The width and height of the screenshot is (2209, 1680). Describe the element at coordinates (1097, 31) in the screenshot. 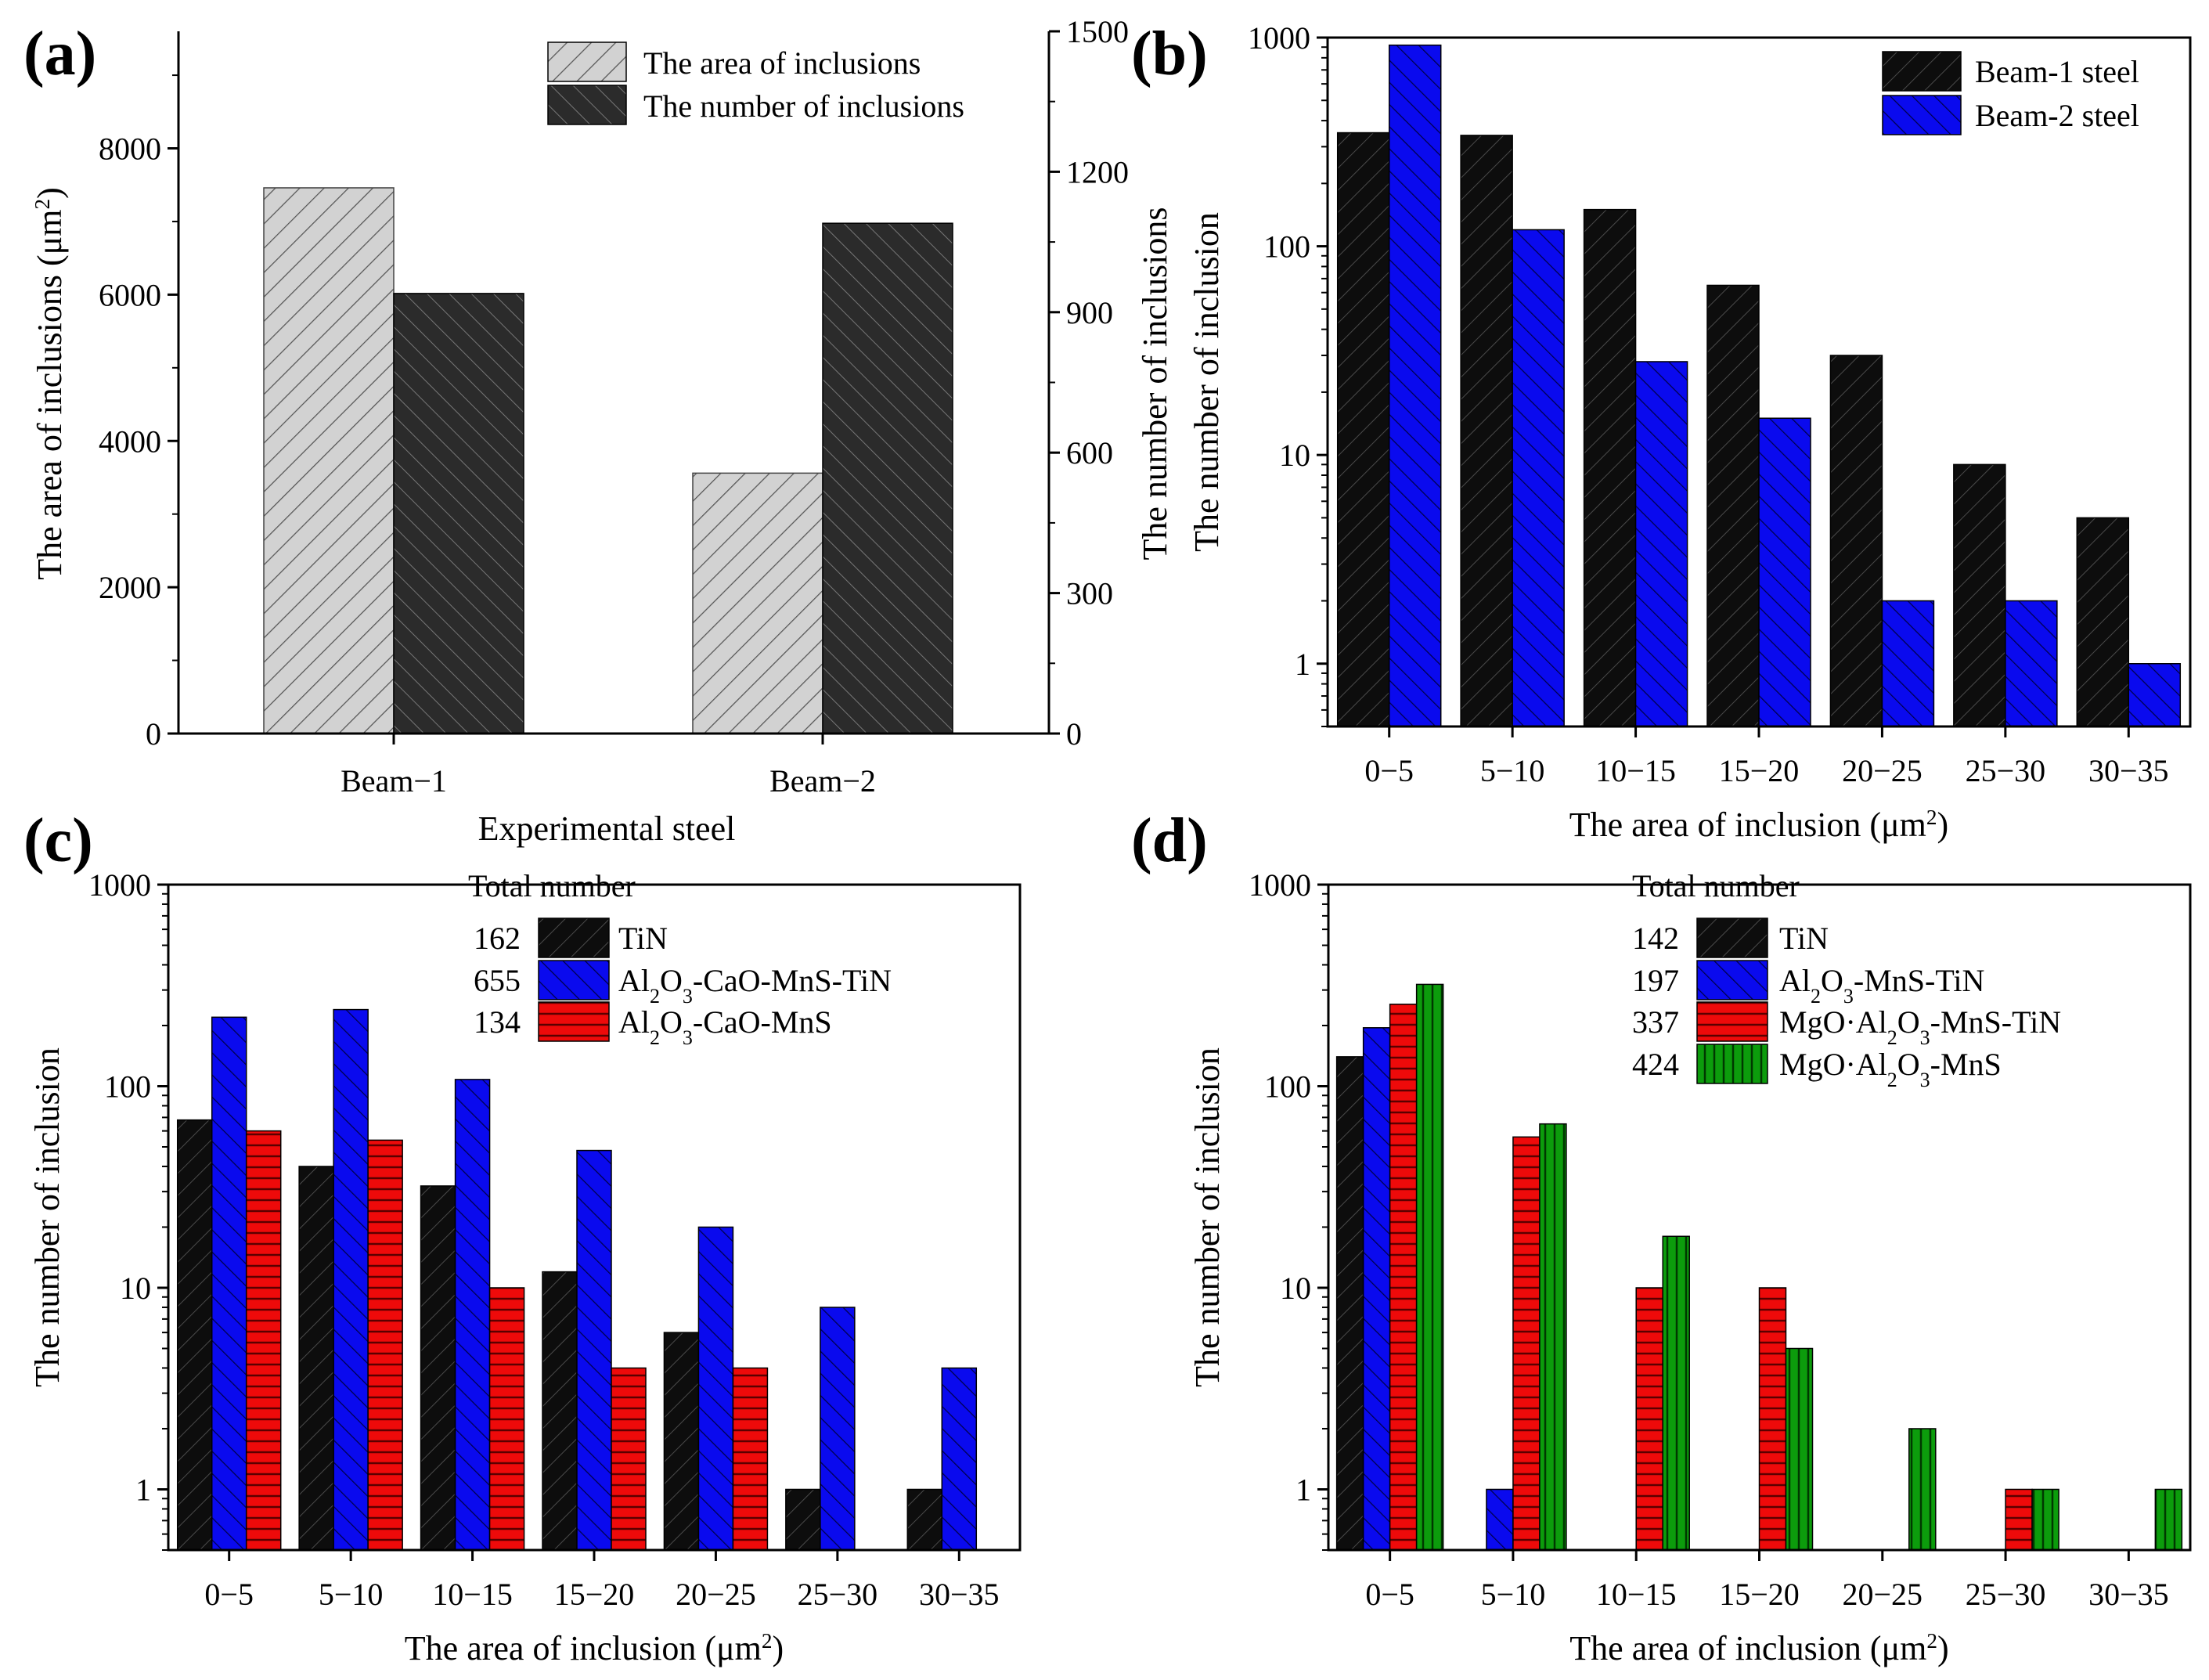

I see `panel-a-y2tick-label: 1500` at that location.